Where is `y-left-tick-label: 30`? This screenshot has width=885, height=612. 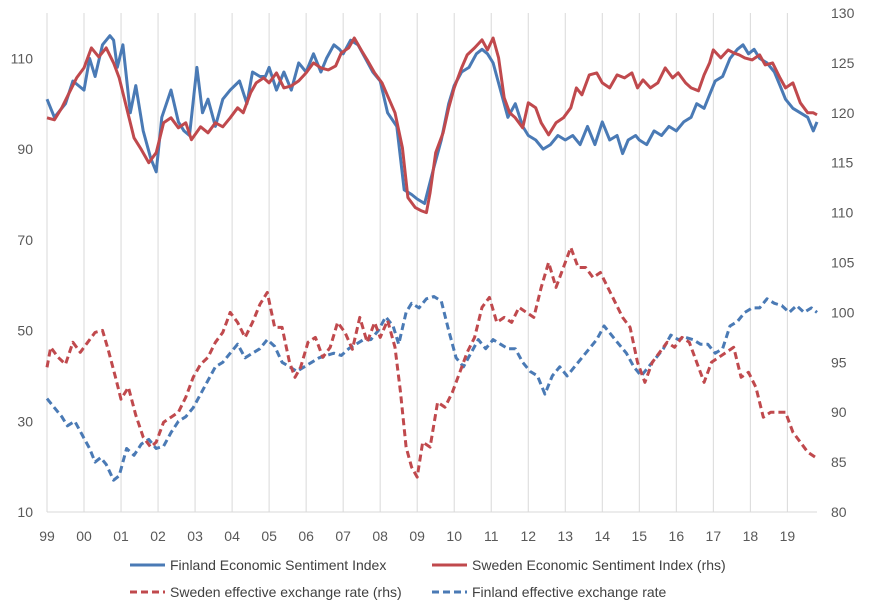 y-left-tick-label: 30 is located at coordinates (25, 421).